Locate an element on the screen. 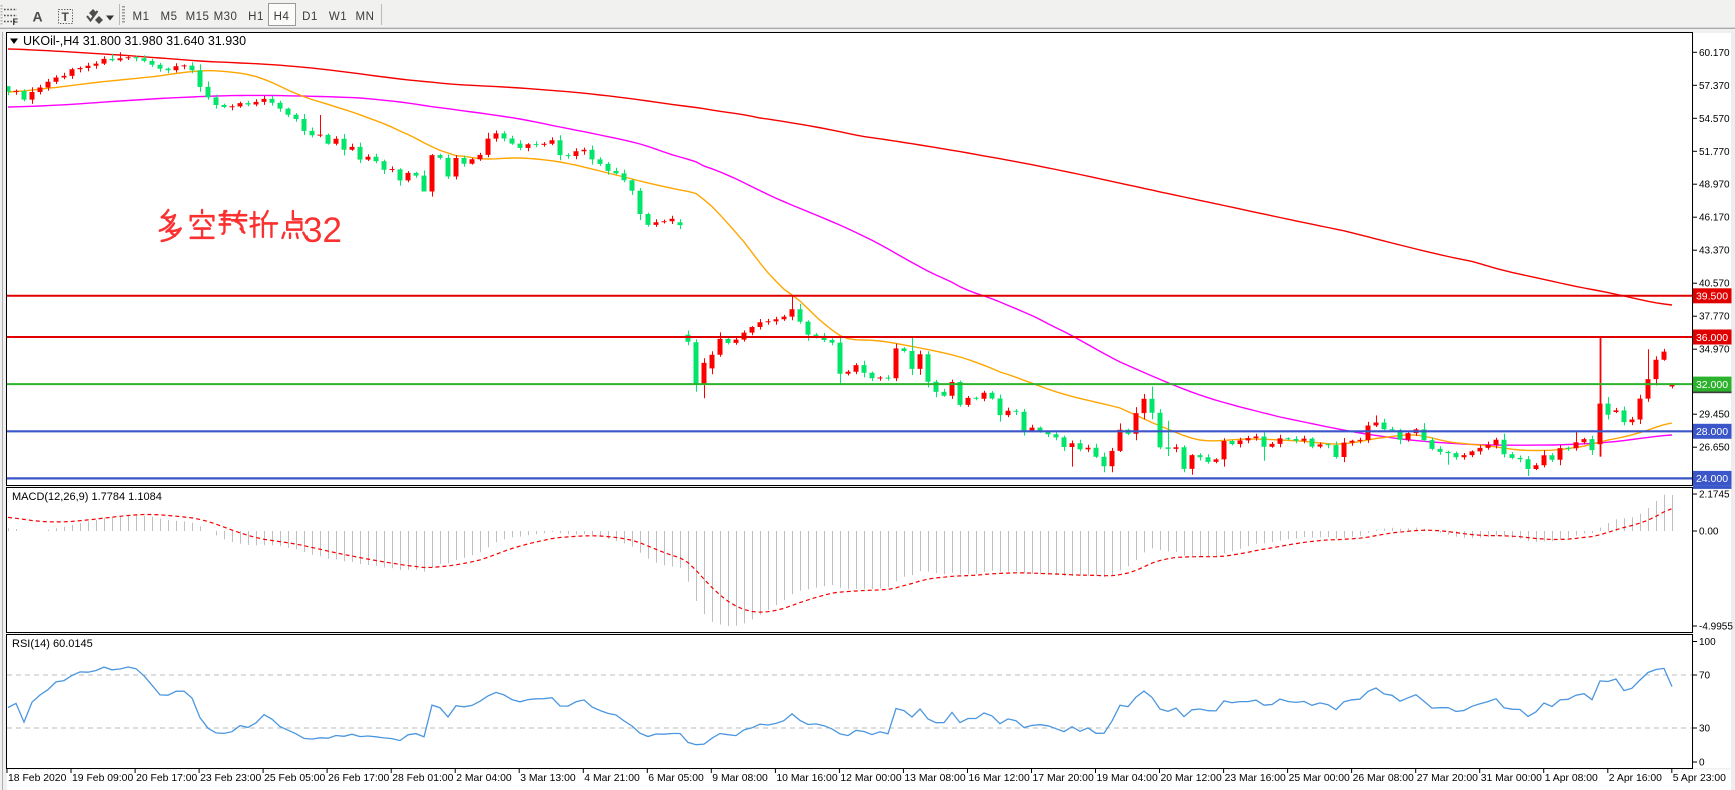  svg-text: 20 Feb 17:00 is located at coordinates (166, 778).